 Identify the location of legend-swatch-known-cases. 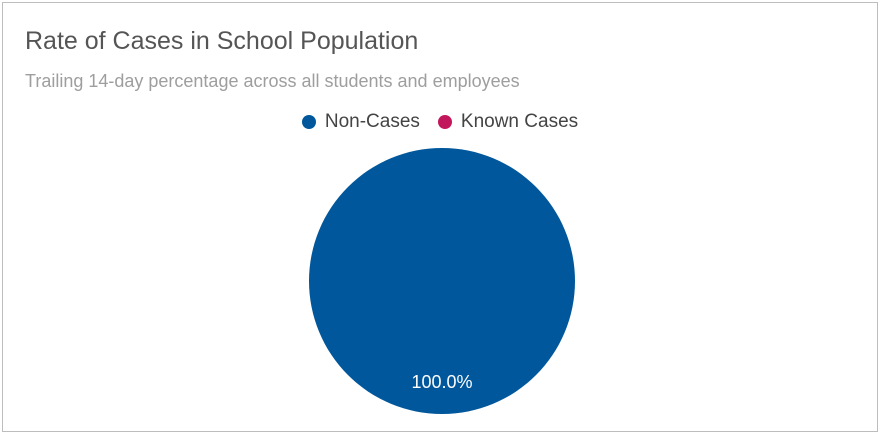
(444, 122).